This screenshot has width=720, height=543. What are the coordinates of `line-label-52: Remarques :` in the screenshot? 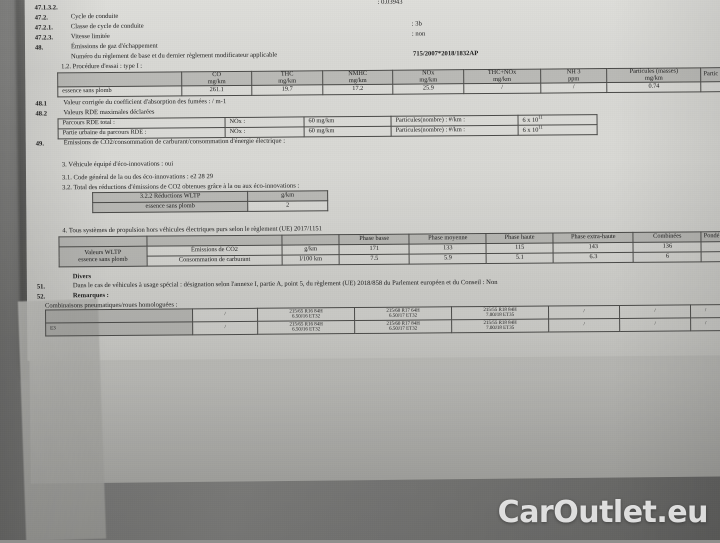 It's located at (90, 295).